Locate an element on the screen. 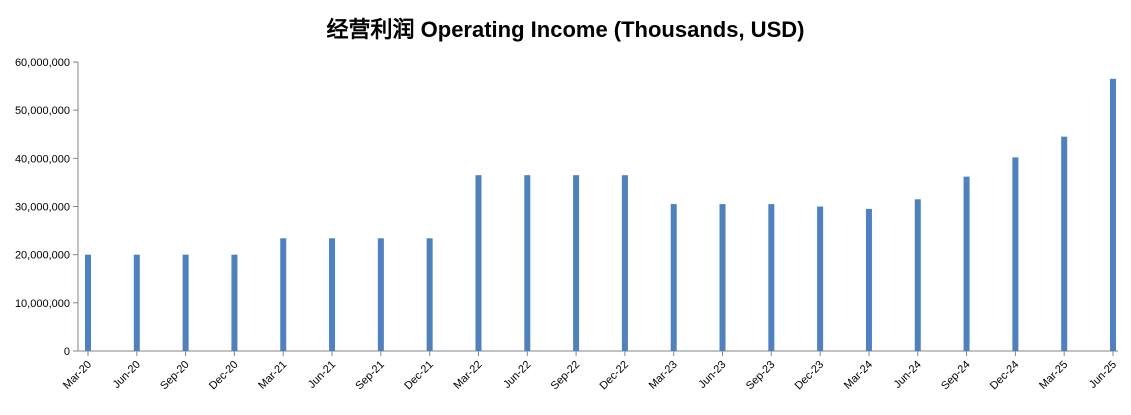  x-tick-label: Dec-20 is located at coordinates (224, 376).